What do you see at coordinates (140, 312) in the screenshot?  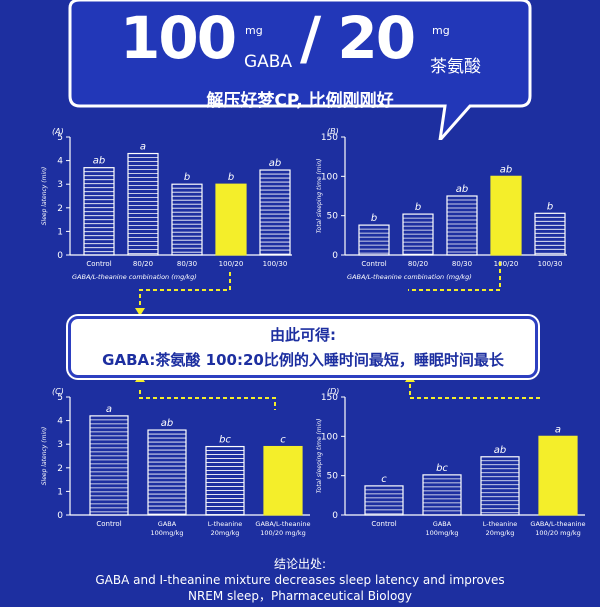 I see `arrowhead-a` at bounding box center [140, 312].